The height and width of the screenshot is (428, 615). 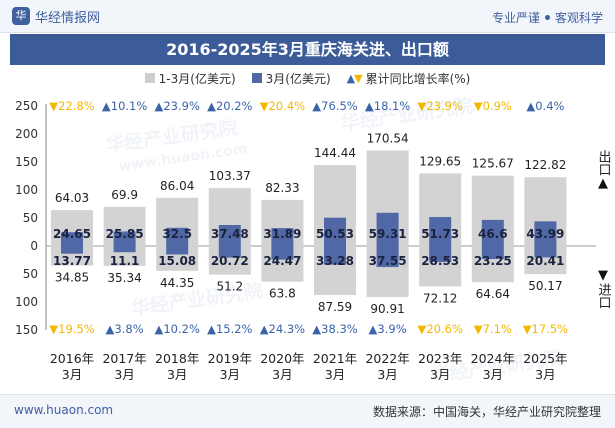 What do you see at coordinates (234, 106) in the screenshot?
I see `growth-value: 20.2%` at bounding box center [234, 106].